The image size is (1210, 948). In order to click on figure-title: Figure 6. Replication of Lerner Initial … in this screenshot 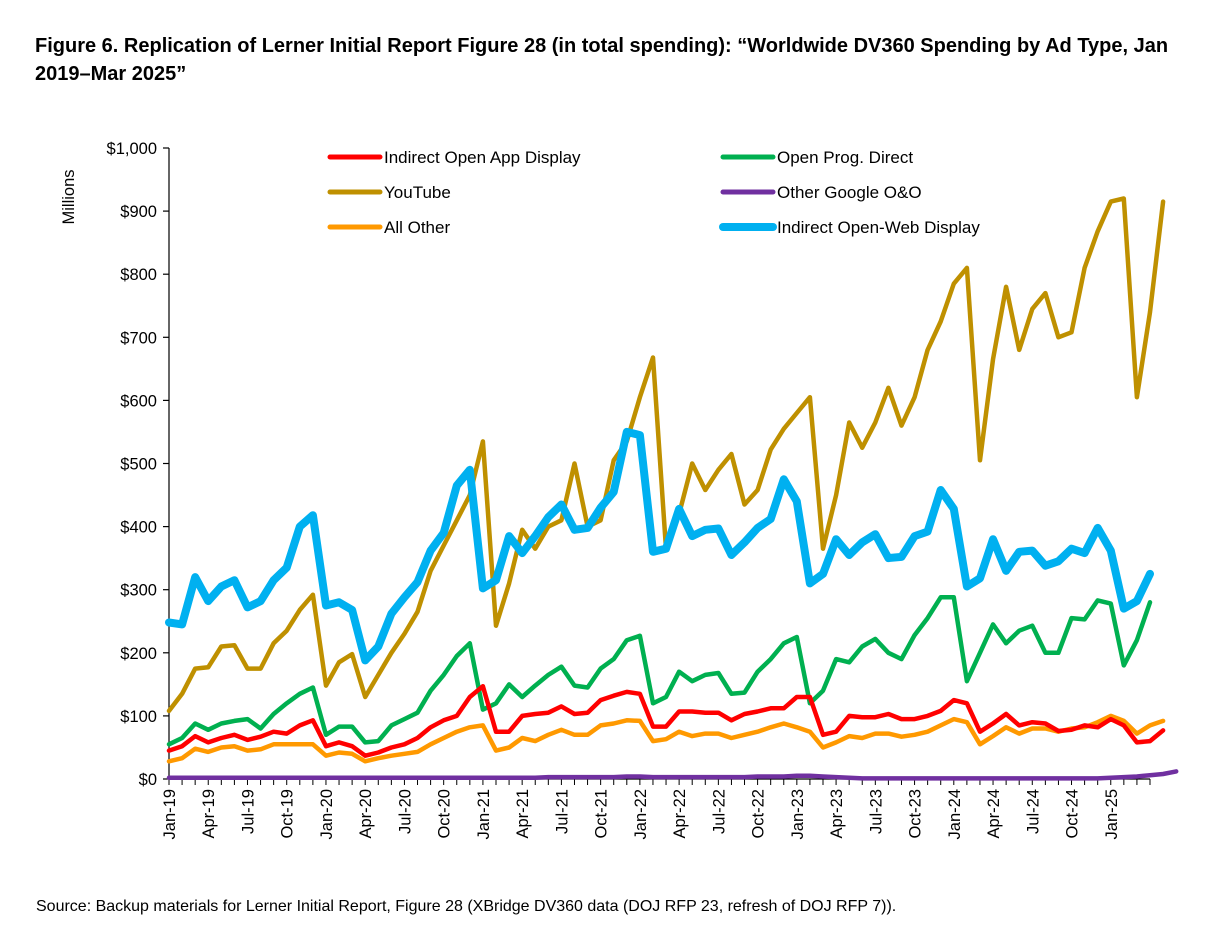, I will do `click(602, 60)`.